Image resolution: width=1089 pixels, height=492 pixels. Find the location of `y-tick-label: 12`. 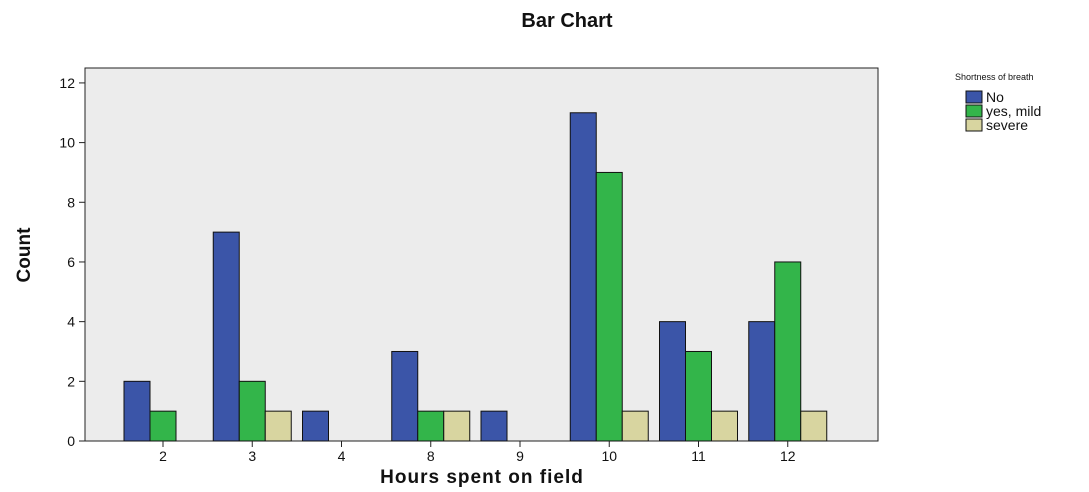

y-tick-label: 12 is located at coordinates (67, 83).